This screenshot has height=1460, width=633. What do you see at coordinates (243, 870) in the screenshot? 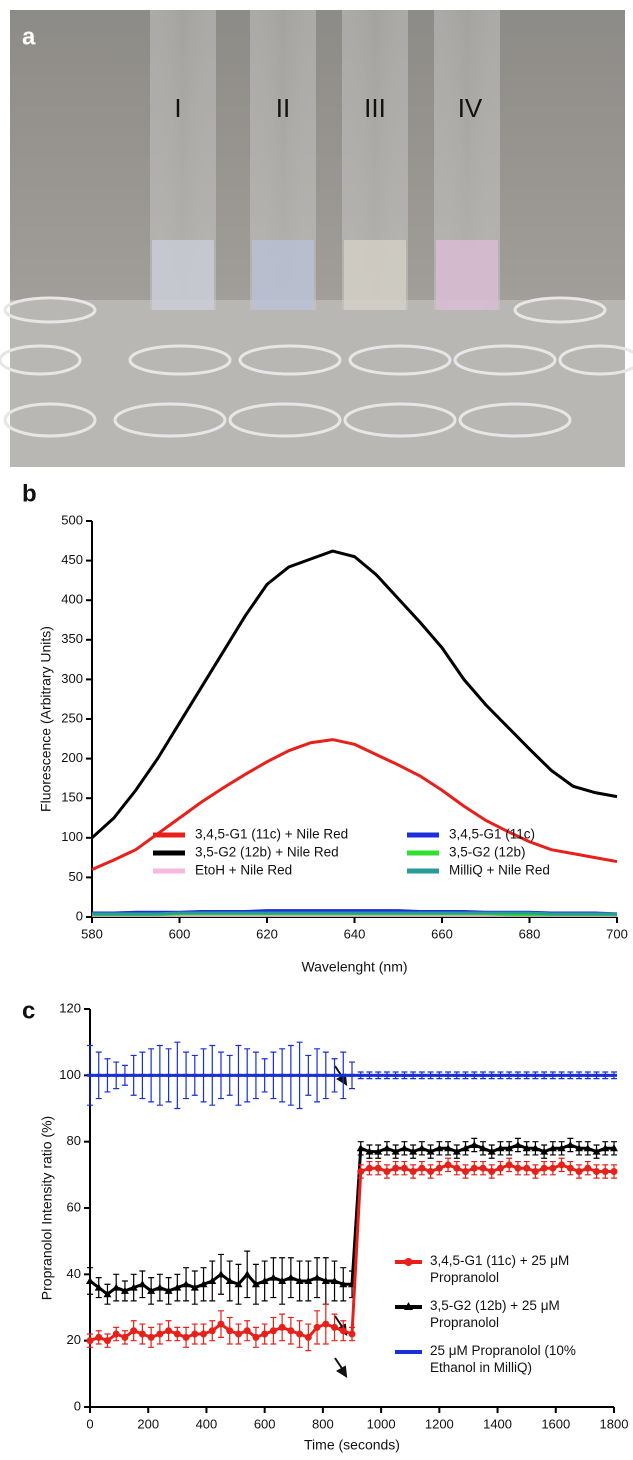
I see `legend-label: EtoH + Nile Red` at bounding box center [243, 870].